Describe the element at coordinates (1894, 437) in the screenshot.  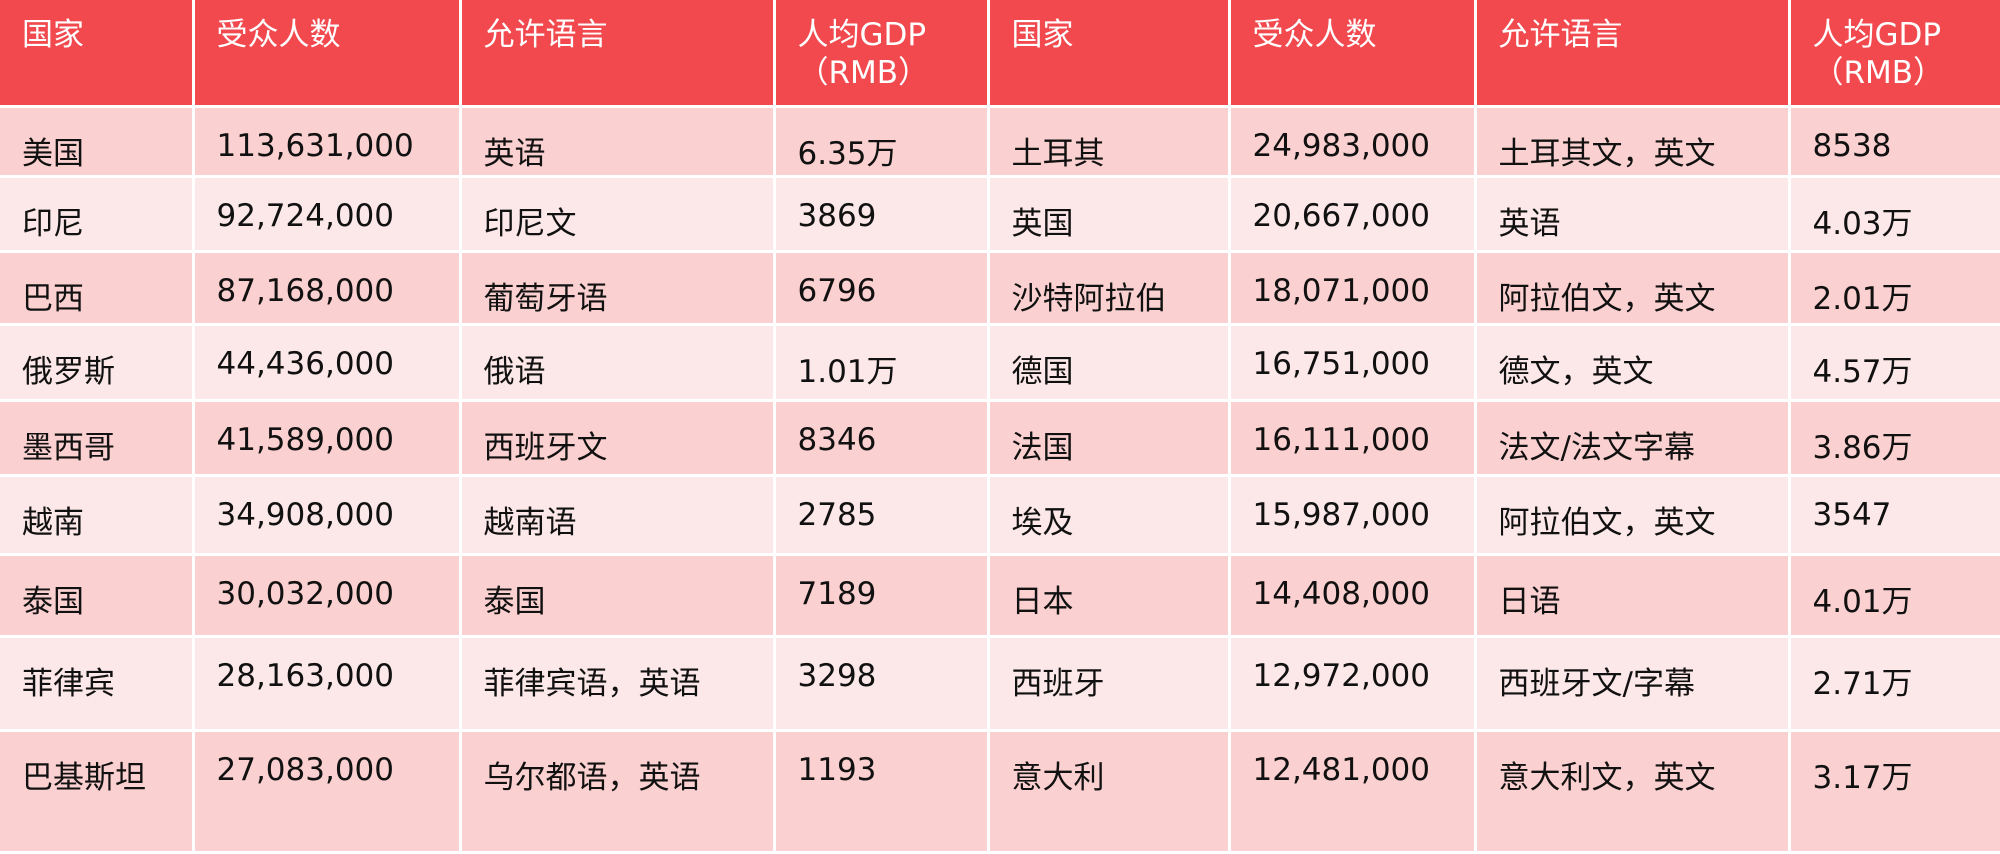
I see `cell-gdp-2: 3.86万` at that location.